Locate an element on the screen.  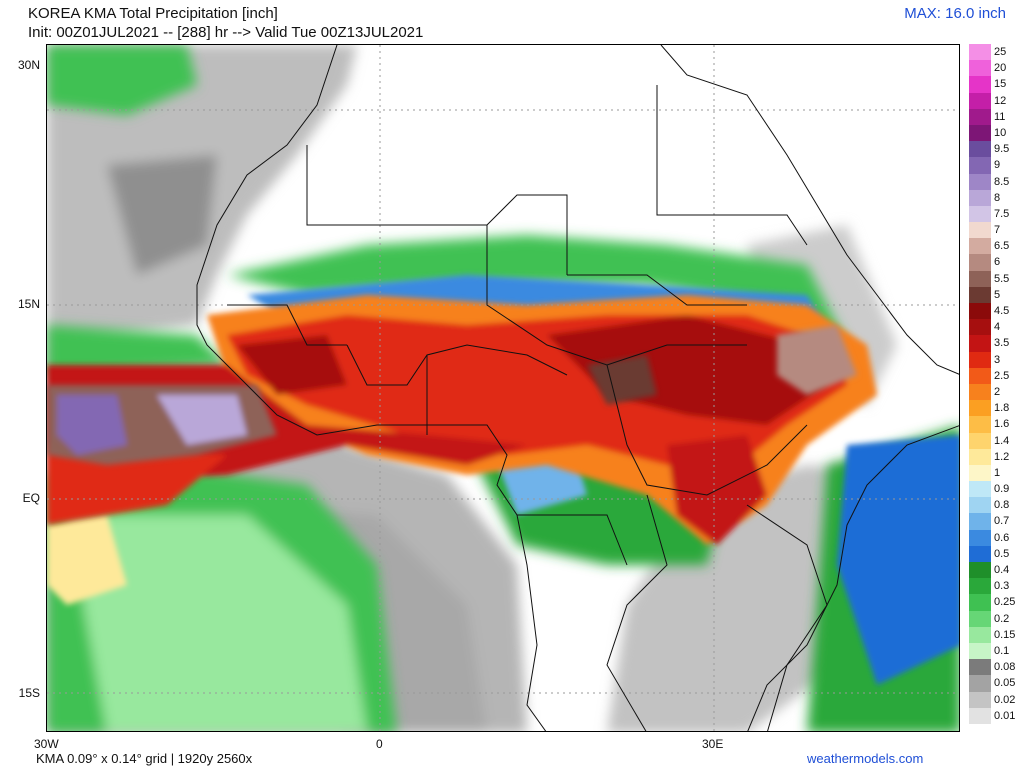
legend-entry: 0.01 is located at coordinates (995, 715).